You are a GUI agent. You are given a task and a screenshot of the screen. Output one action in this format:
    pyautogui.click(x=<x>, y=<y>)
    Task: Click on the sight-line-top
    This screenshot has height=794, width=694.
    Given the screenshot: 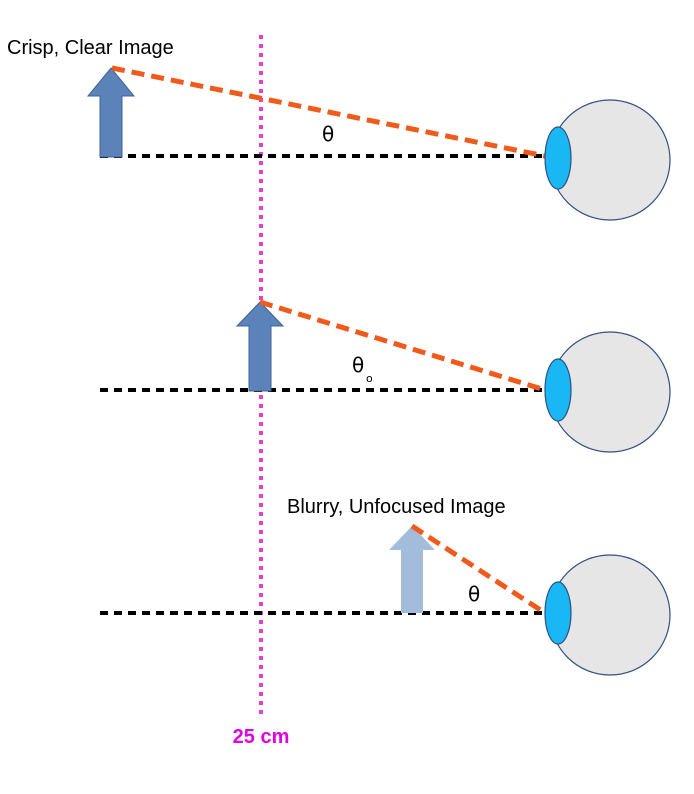 What is the action you would take?
    pyautogui.click(x=328, y=112)
    